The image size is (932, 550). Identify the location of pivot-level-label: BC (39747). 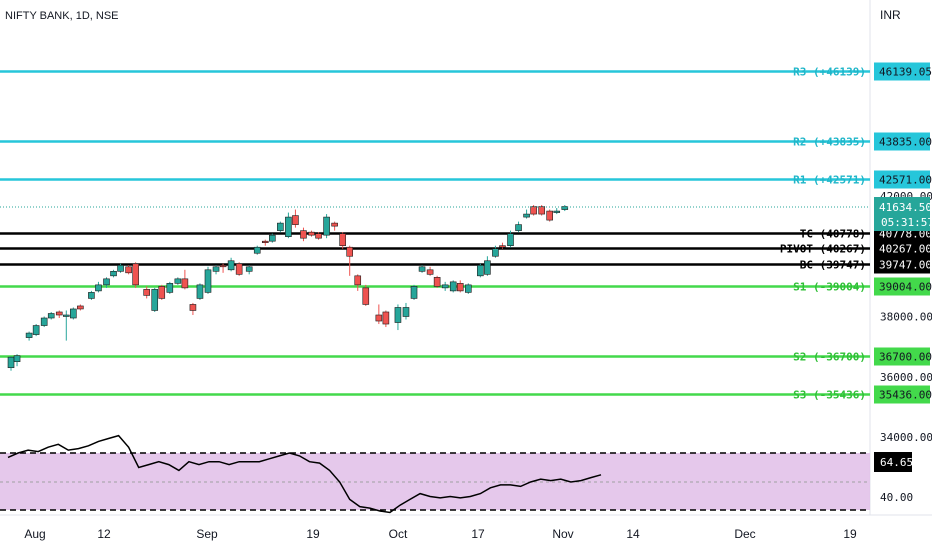
(833, 265).